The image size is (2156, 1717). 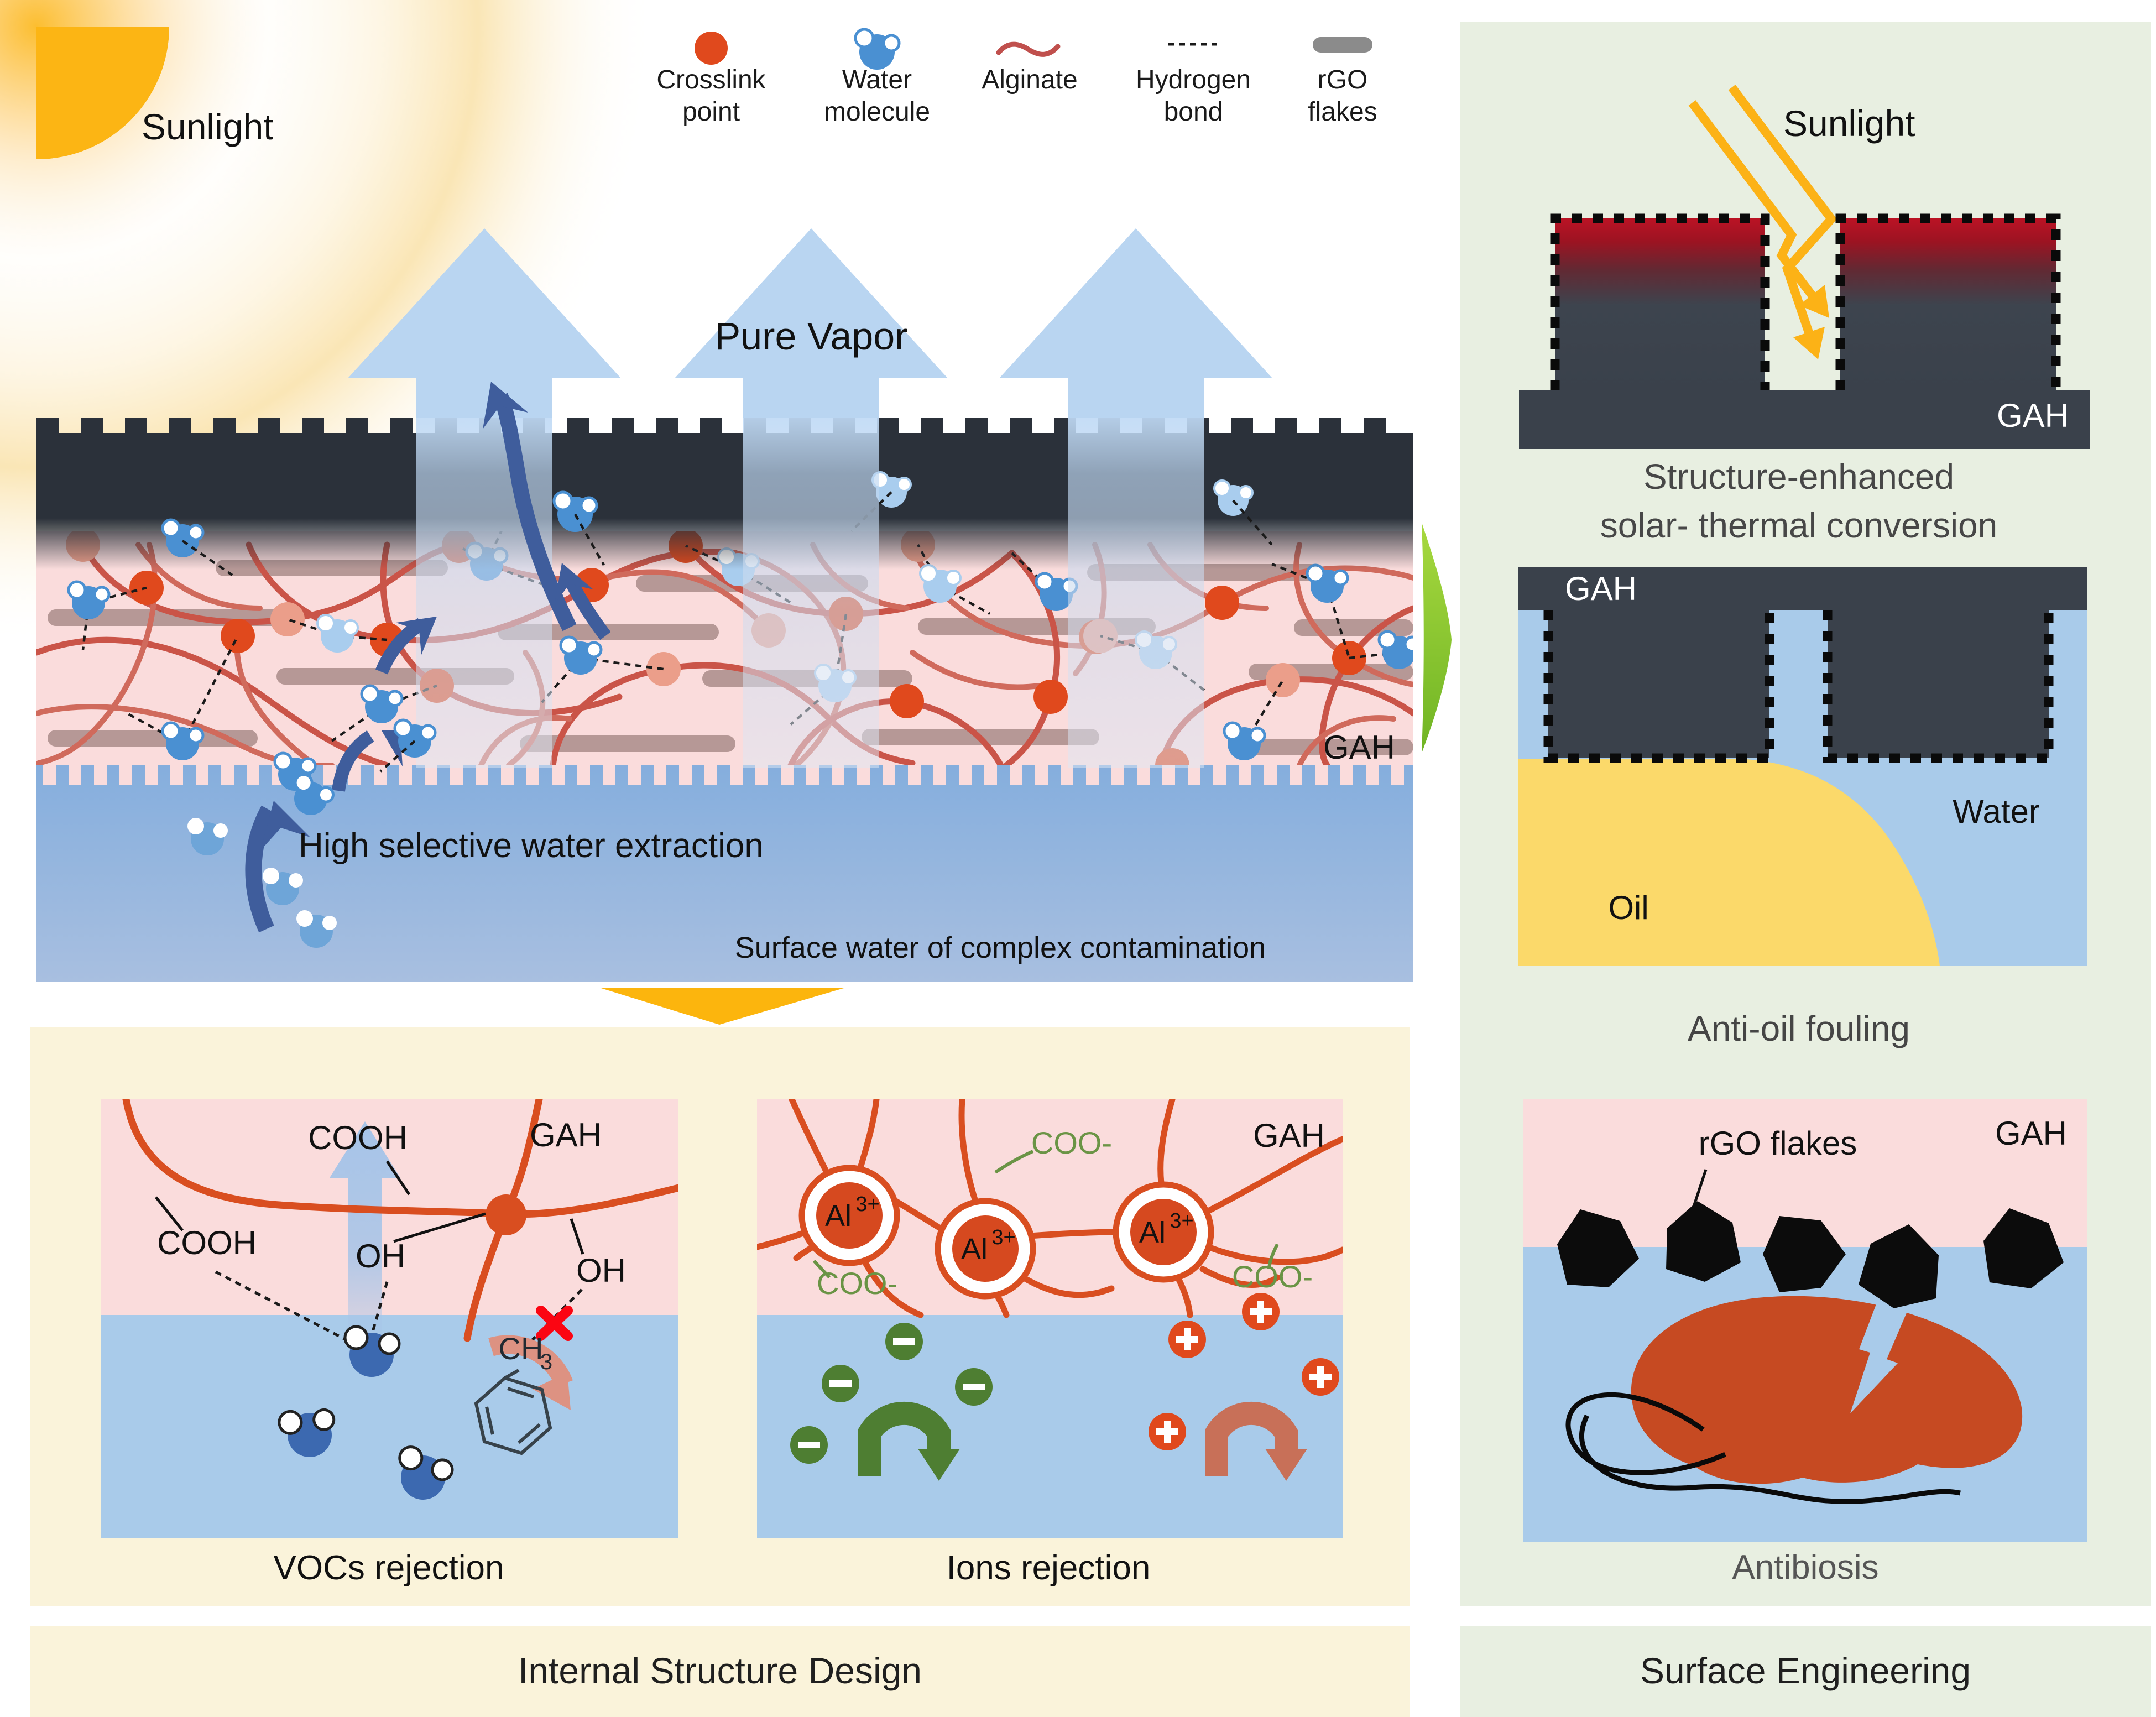 I want to click on svg-text: Alginate, so click(x=1029, y=80).